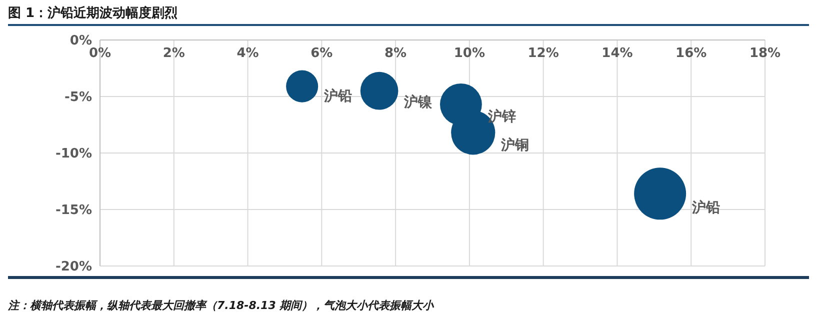  I want to click on x-tick-label: 10%, so click(470, 54).